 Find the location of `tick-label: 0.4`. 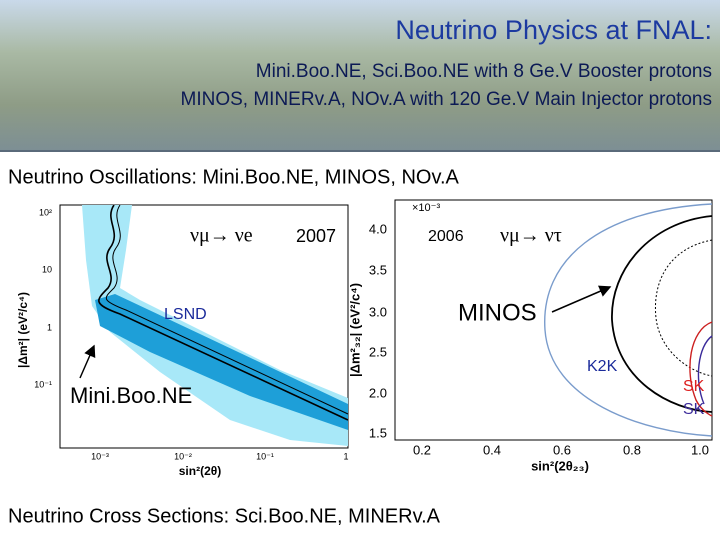

tick-label: 0.4 is located at coordinates (492, 449).